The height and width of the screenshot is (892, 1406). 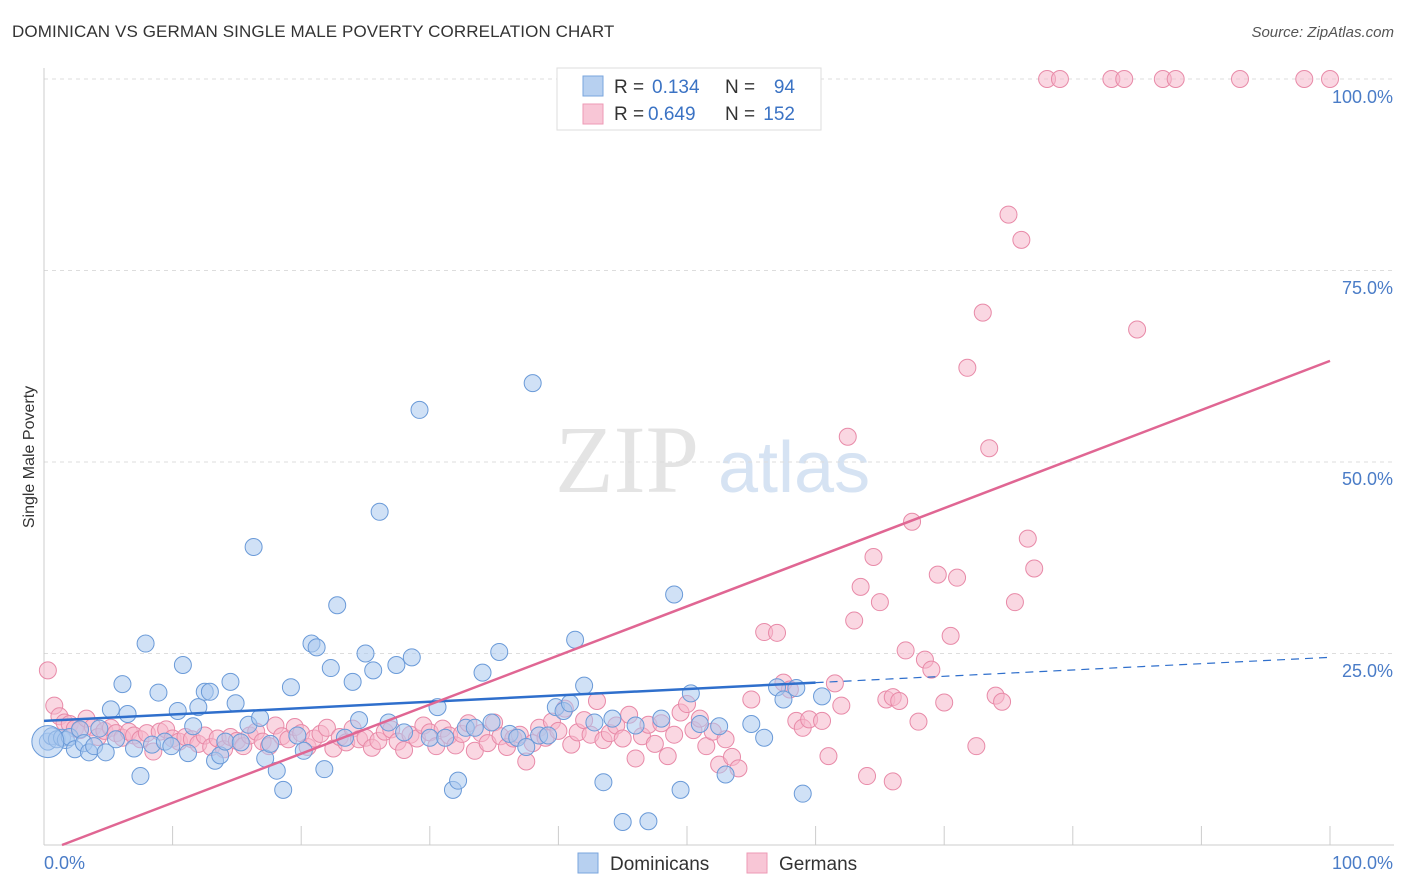 I want to click on x-tick-label: 100.0%, so click(x=1362, y=863).